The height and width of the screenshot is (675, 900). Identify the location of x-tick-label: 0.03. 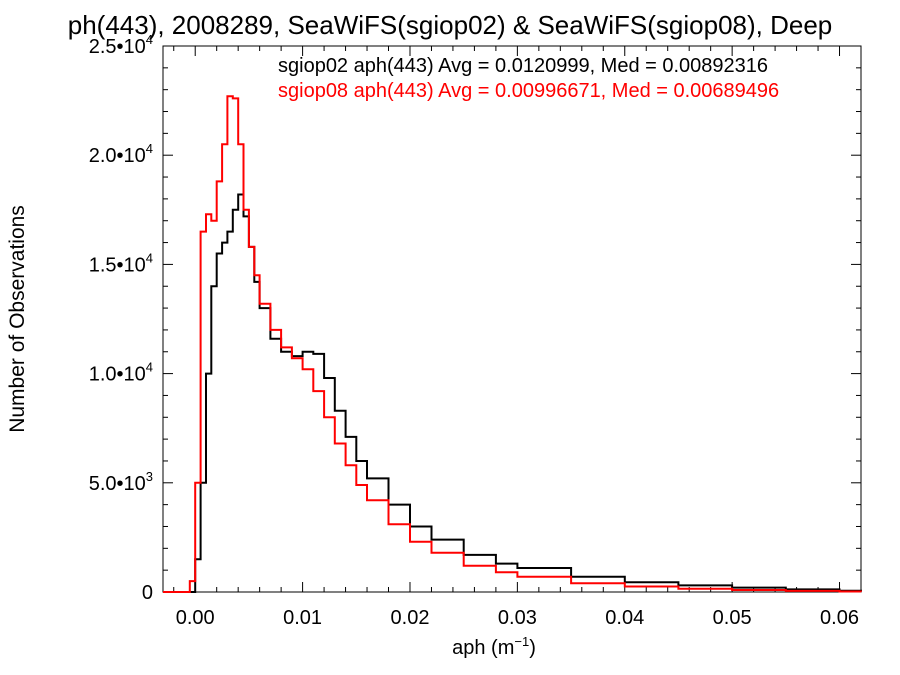
(517, 618).